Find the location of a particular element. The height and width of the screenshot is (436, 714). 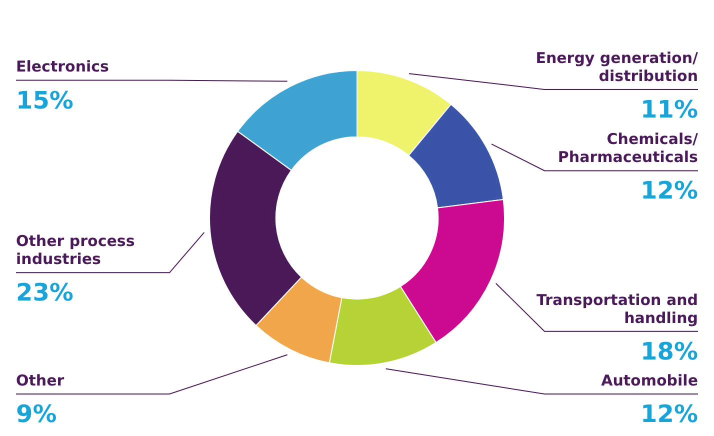

slice-label: Other process industries is located at coordinates (75, 250).